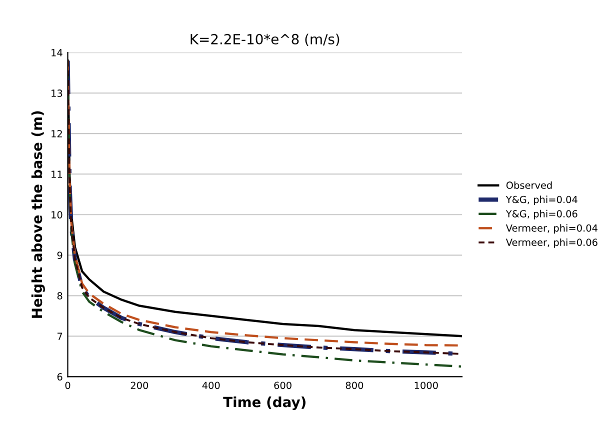 The image size is (616, 438). I want to click on y-tick-label: 9, so click(59, 255).